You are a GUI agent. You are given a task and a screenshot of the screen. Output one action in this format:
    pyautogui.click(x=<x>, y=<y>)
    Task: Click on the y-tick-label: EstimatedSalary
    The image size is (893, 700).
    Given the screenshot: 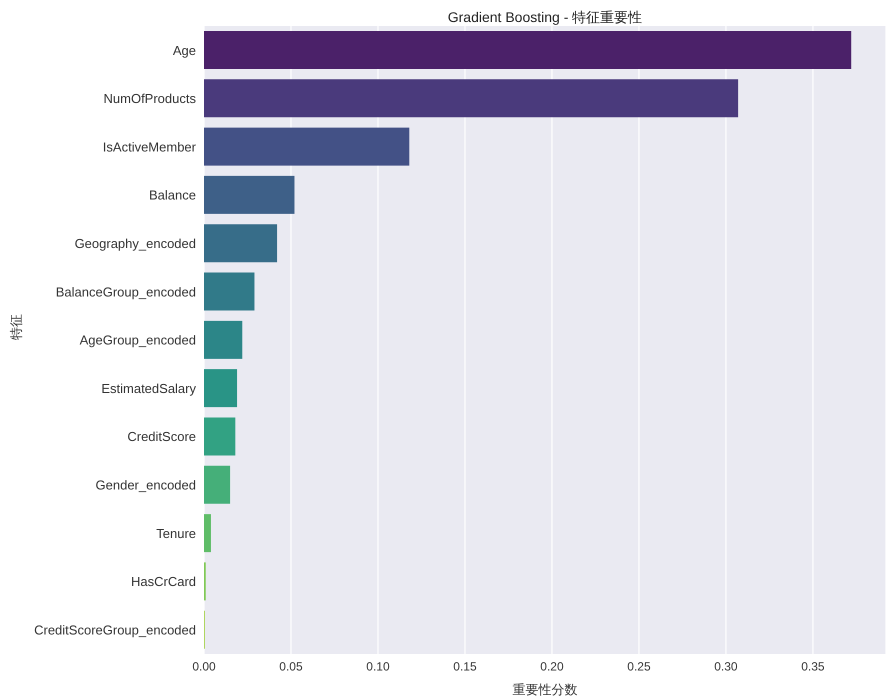 What is the action you would take?
    pyautogui.click(x=148, y=388)
    